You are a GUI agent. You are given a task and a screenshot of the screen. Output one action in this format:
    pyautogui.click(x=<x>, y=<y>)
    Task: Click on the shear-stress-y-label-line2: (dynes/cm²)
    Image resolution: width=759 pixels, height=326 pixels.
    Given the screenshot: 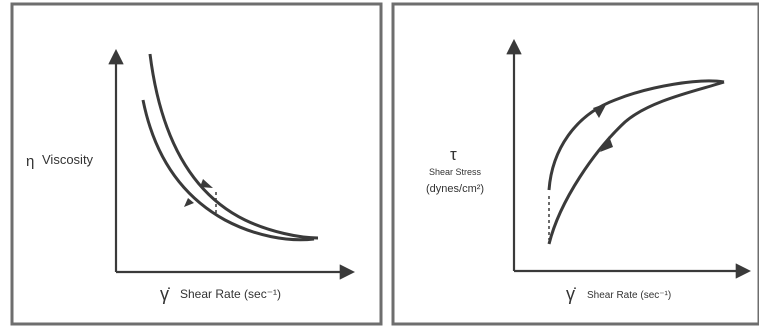 What is the action you would take?
    pyautogui.click(x=455, y=189)
    